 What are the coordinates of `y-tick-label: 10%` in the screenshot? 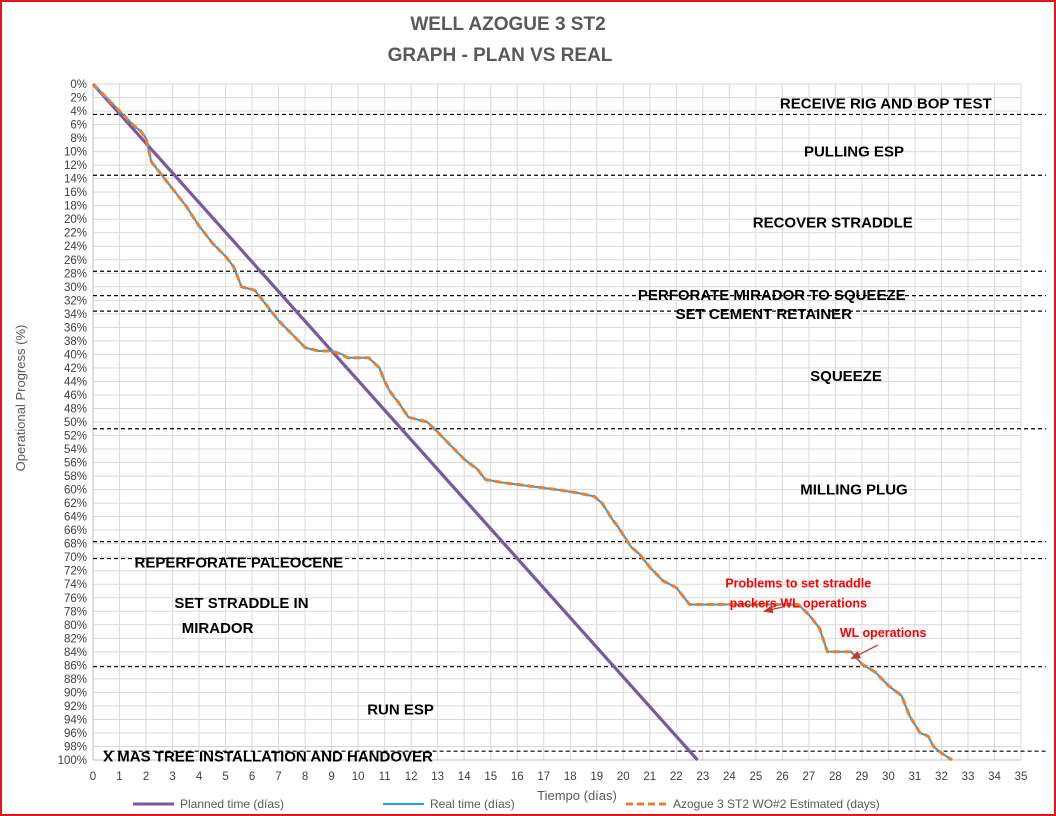 It's located at (75, 153).